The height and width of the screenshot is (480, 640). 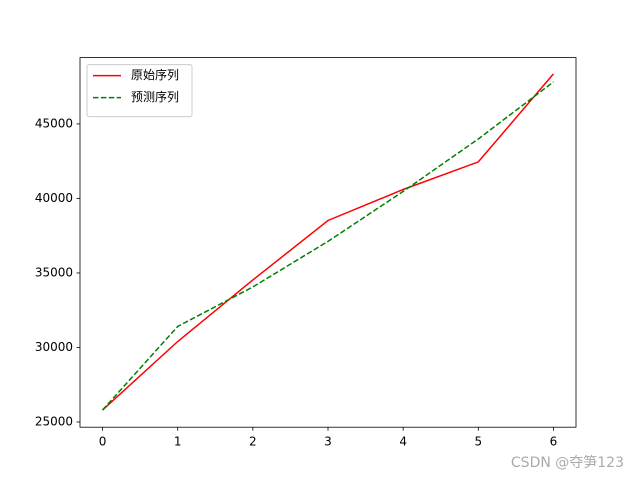 I want to click on y-tick-label: 45000, so click(x=54, y=123).